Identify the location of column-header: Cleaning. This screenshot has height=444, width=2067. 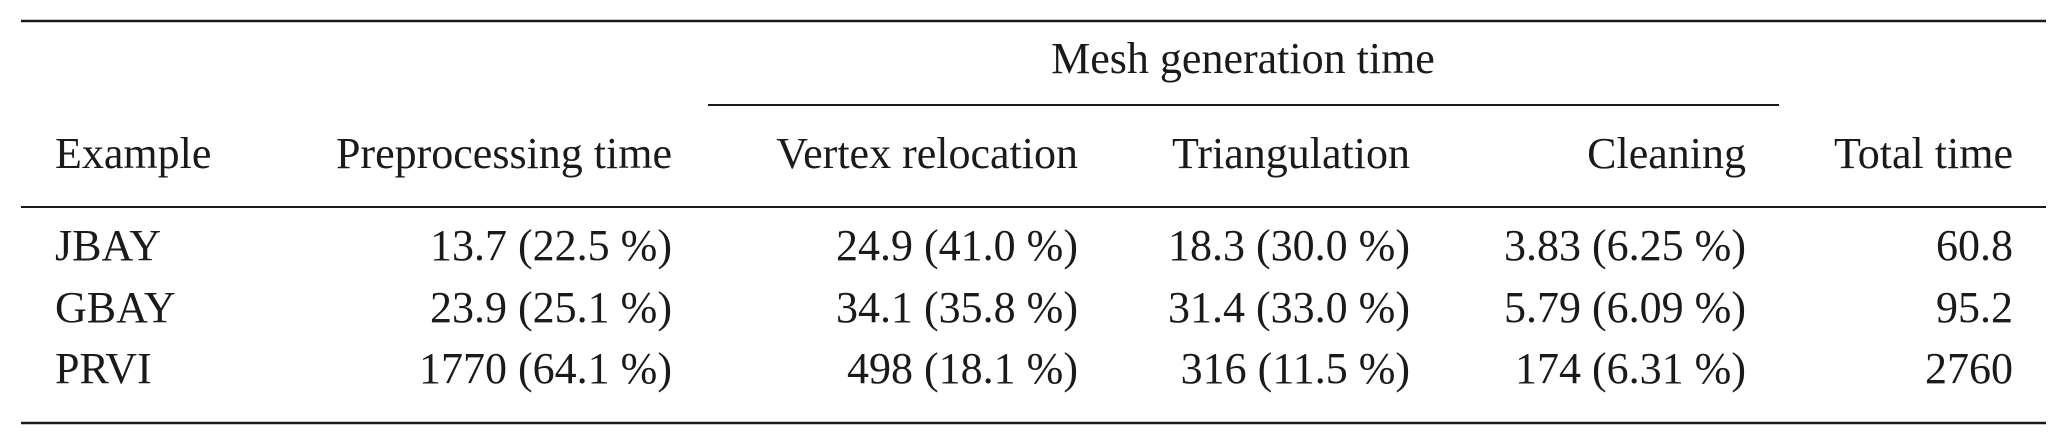
(1666, 153).